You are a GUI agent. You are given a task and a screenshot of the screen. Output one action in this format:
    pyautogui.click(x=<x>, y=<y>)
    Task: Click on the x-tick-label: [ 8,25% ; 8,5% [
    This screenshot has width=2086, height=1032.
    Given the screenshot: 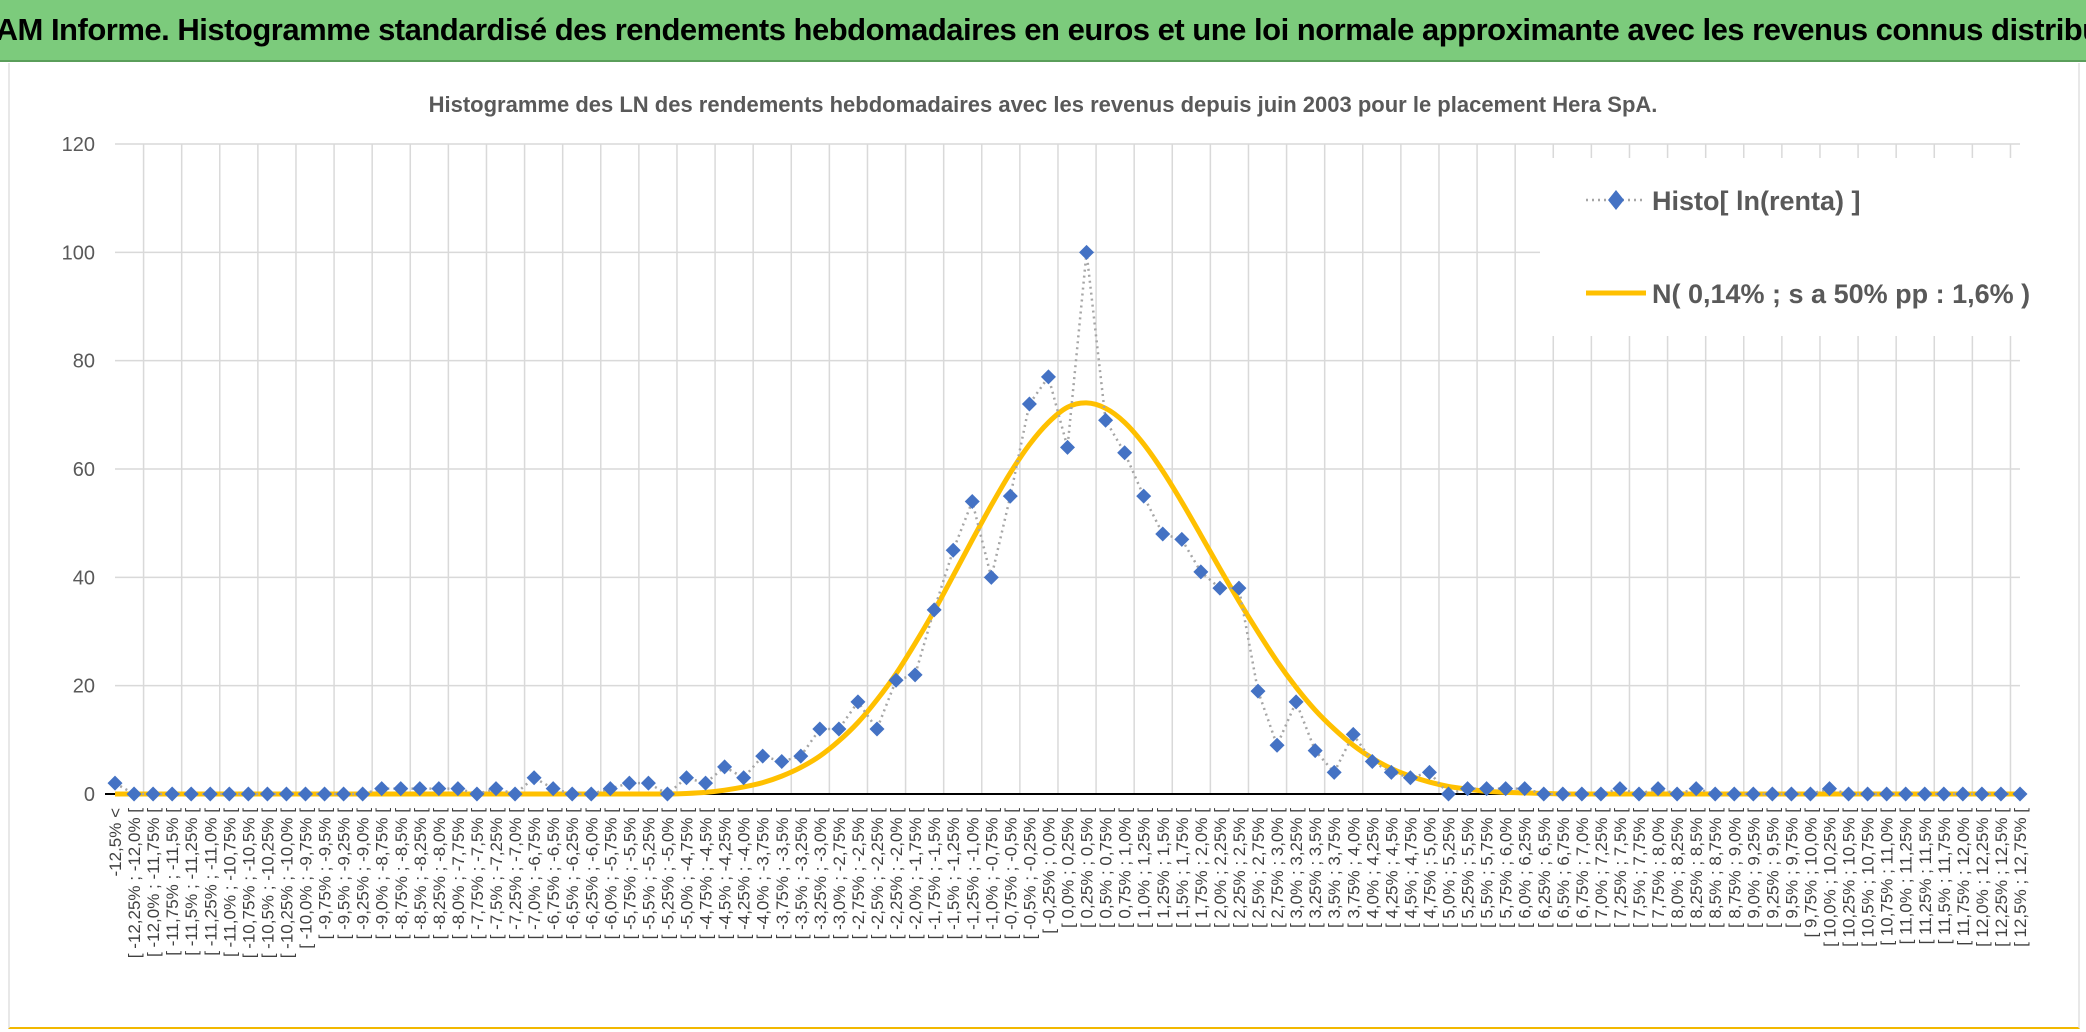 What is the action you would take?
    pyautogui.click(x=1696, y=868)
    